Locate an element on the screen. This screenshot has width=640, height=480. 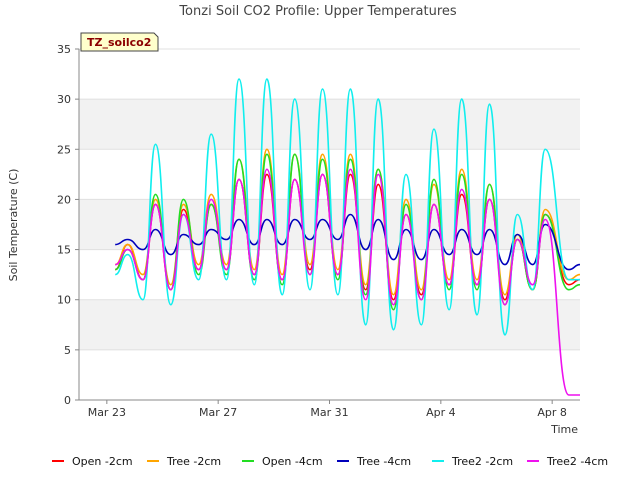
x-ticks: Mar 23 Mar 27 Mar 31 Apr 4 Apr 8 is located at coordinates (327, 409).